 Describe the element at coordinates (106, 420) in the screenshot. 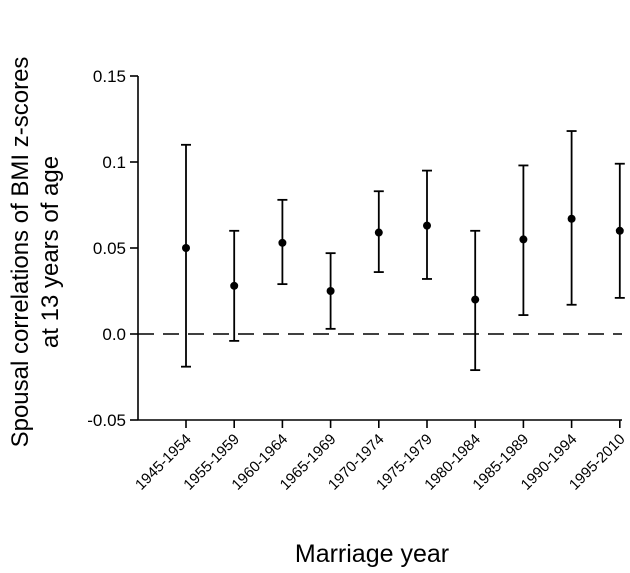

I see `y-tick-label: -0.05` at that location.